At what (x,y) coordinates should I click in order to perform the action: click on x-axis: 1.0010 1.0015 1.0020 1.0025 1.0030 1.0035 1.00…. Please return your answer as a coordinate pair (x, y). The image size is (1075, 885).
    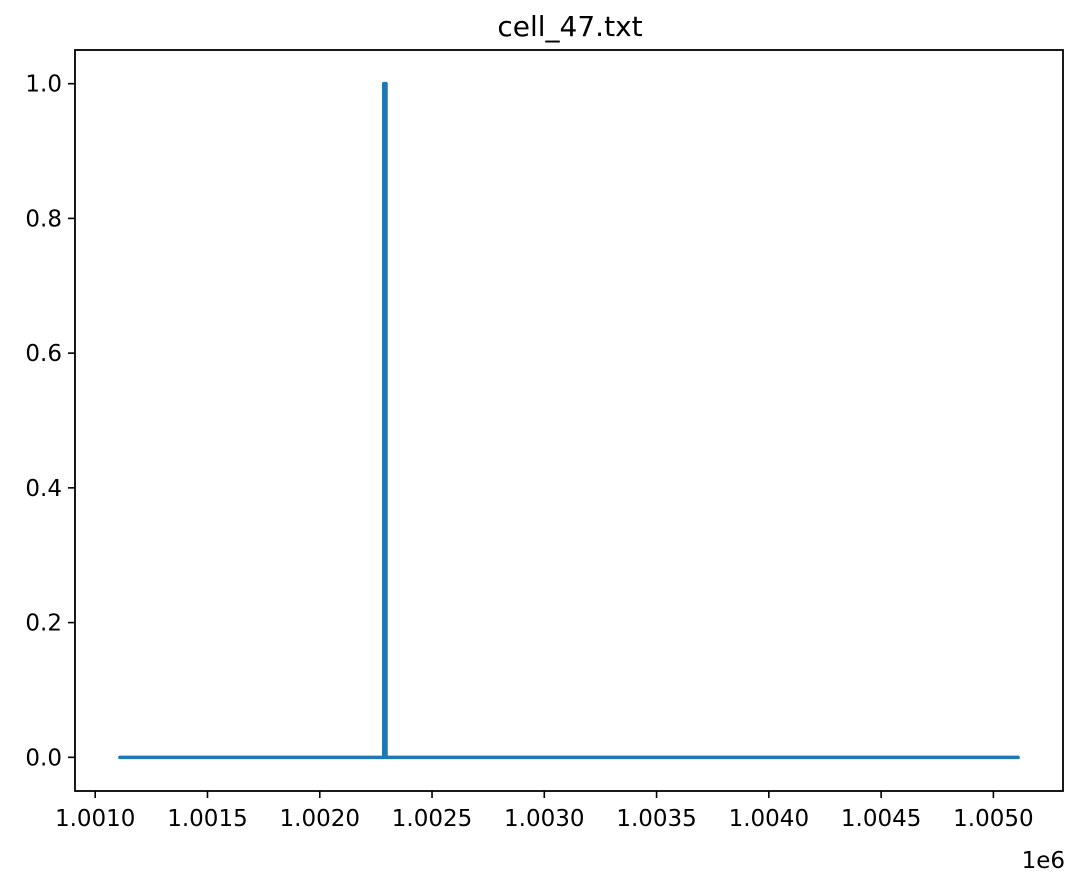
    Looking at the image, I should click on (544, 811).